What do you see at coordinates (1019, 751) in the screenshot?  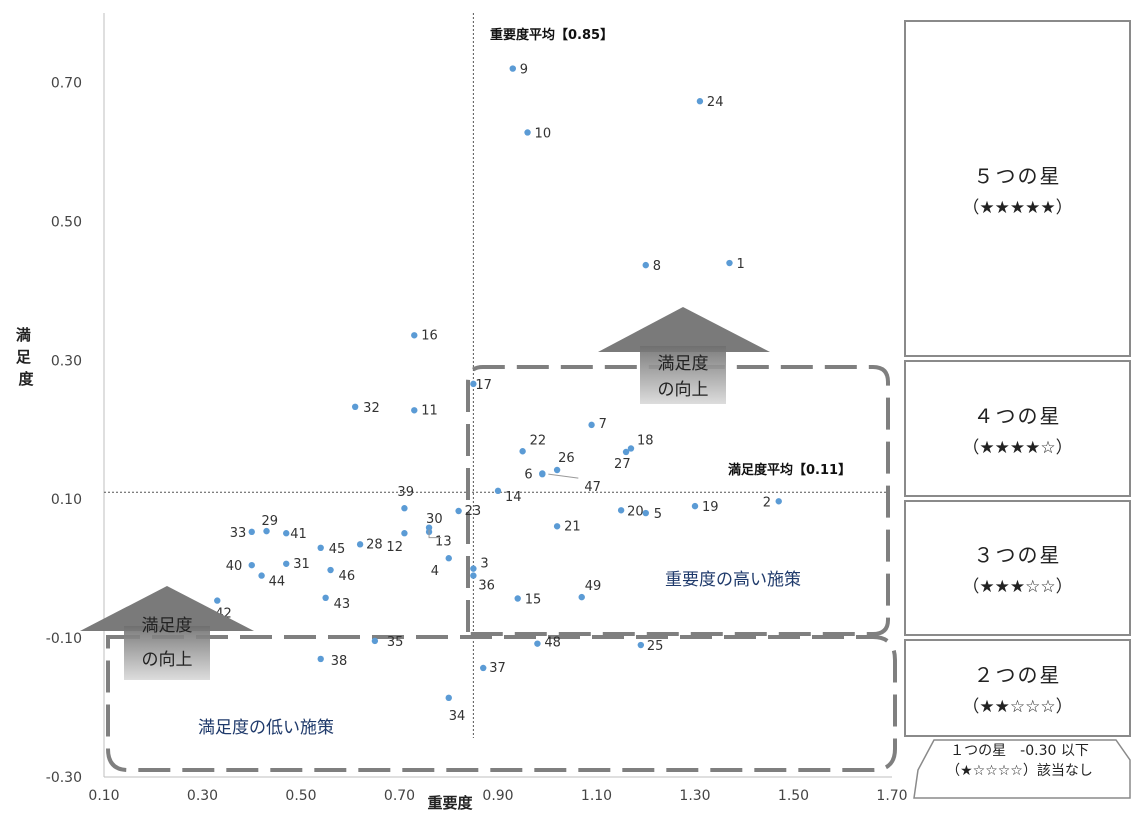 I see `star-note-line1: １つの星 -0.30 以下` at bounding box center [1019, 751].